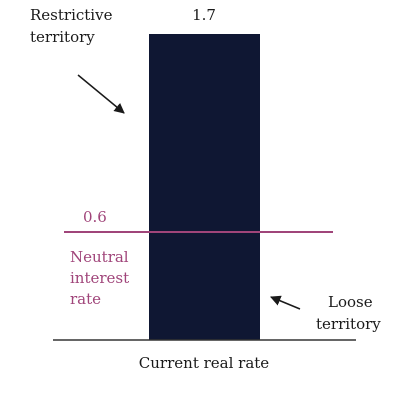 This screenshot has width=415, height=418. What do you see at coordinates (62, 37) in the screenshot?
I see `restrictive-annotation-line-2: territory` at bounding box center [62, 37].